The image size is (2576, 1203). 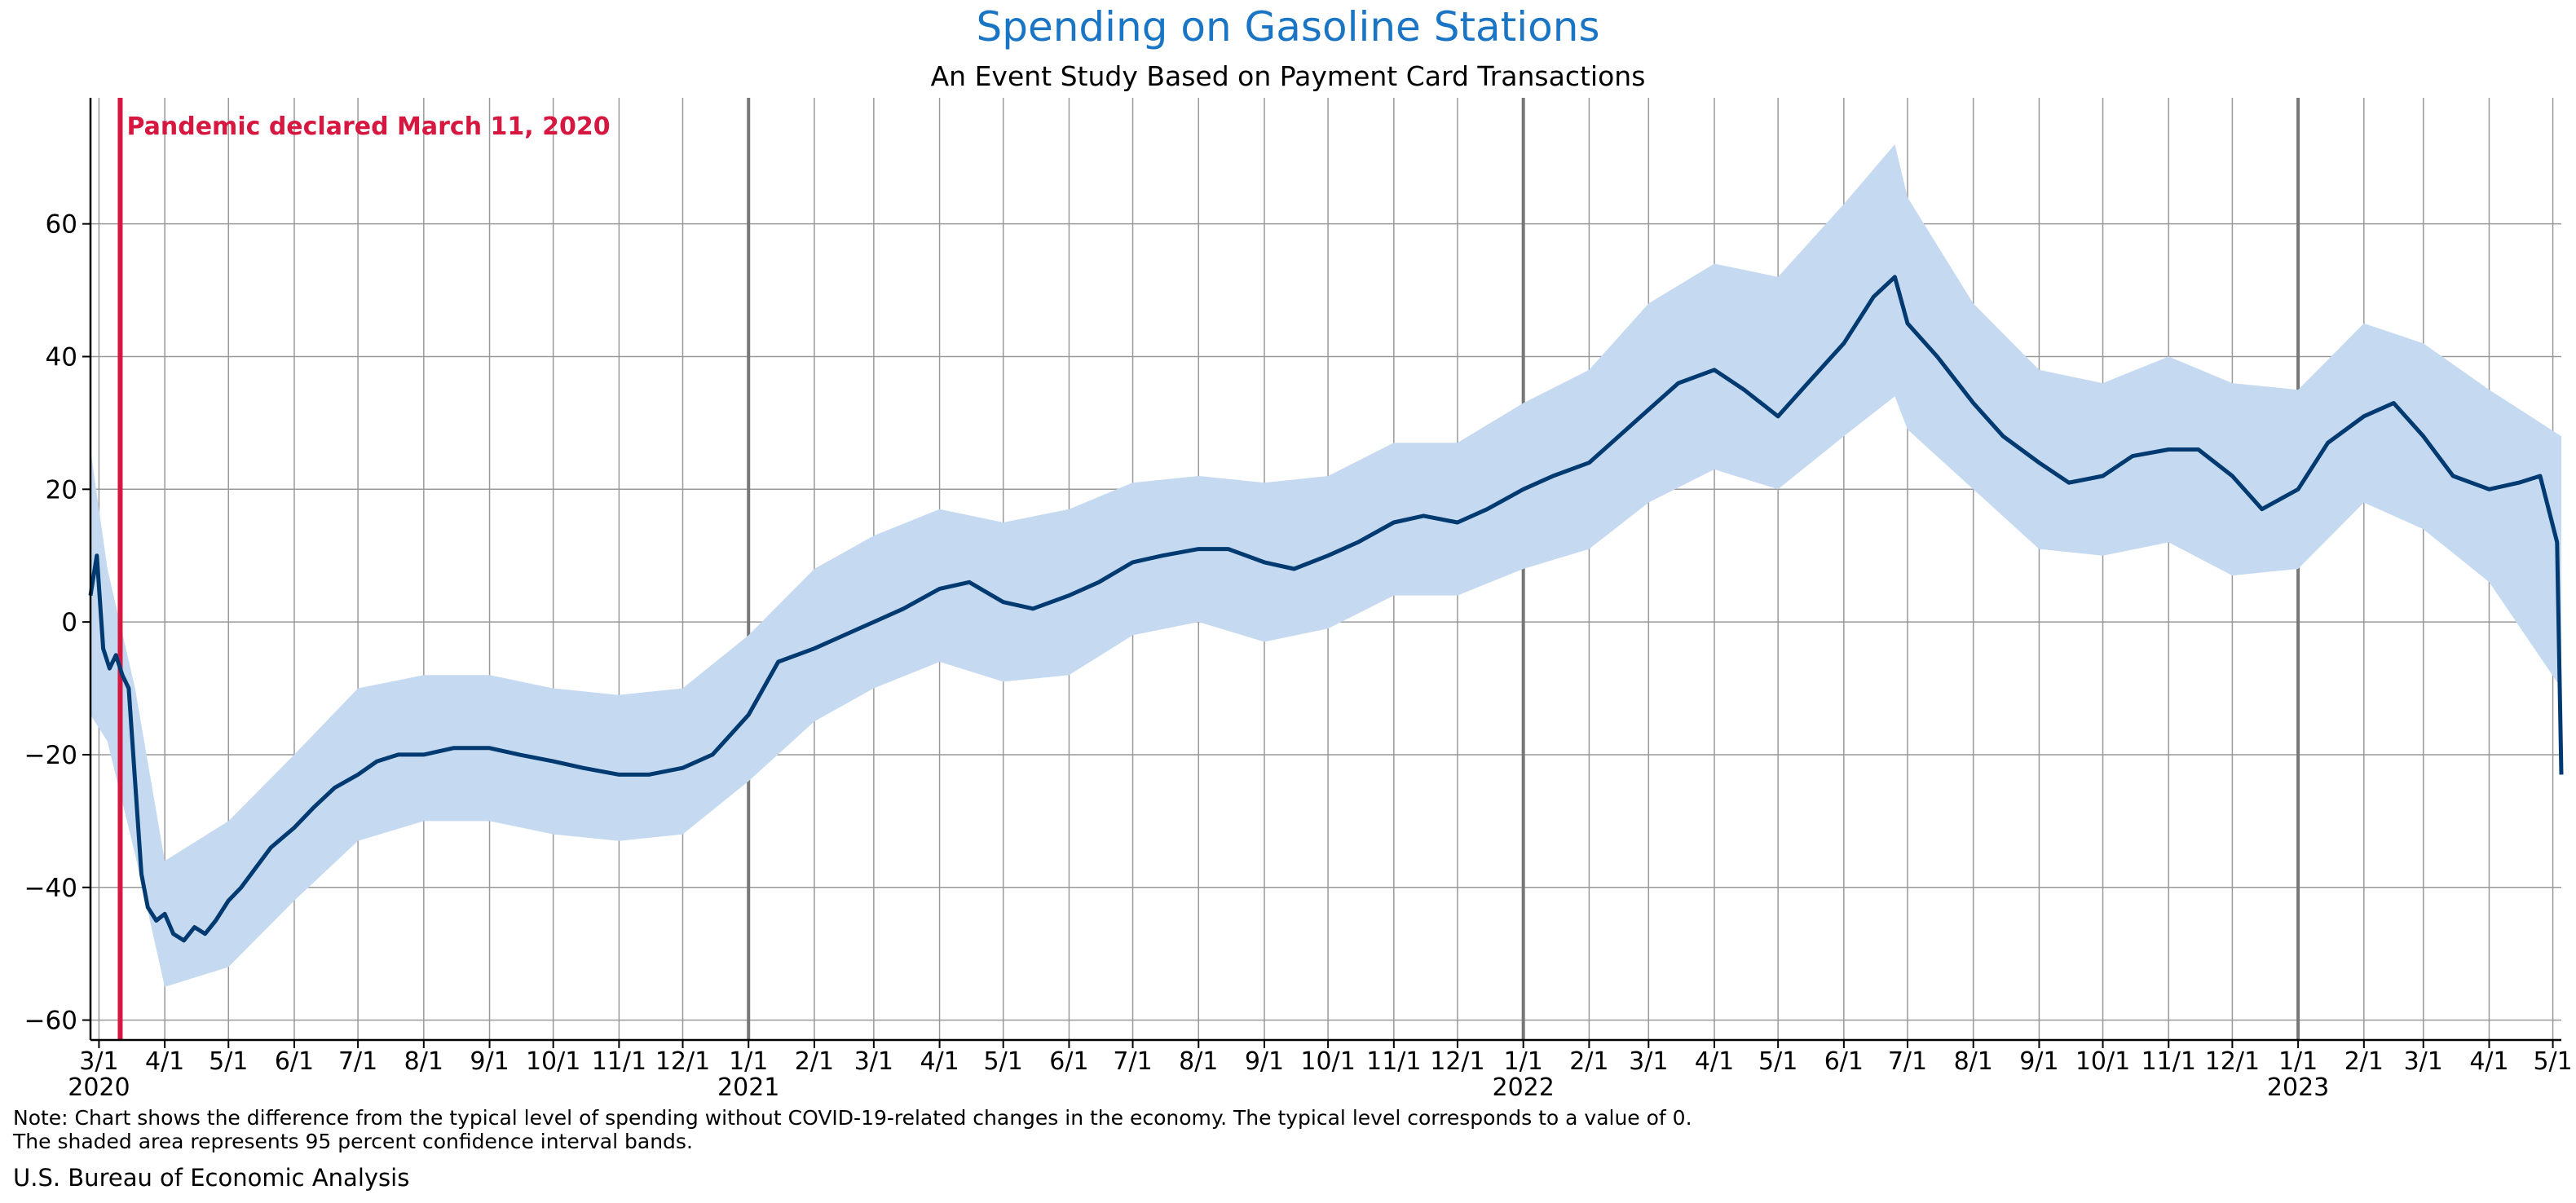 What do you see at coordinates (2298, 1087) in the screenshot?
I see `x-year-label: 2023` at bounding box center [2298, 1087].